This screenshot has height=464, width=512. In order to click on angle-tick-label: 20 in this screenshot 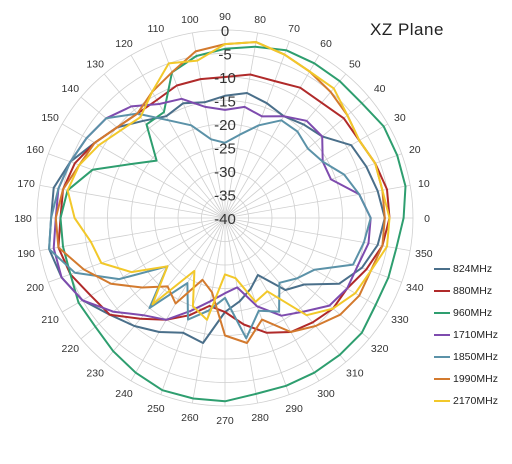, I will do `click(415, 150)`.